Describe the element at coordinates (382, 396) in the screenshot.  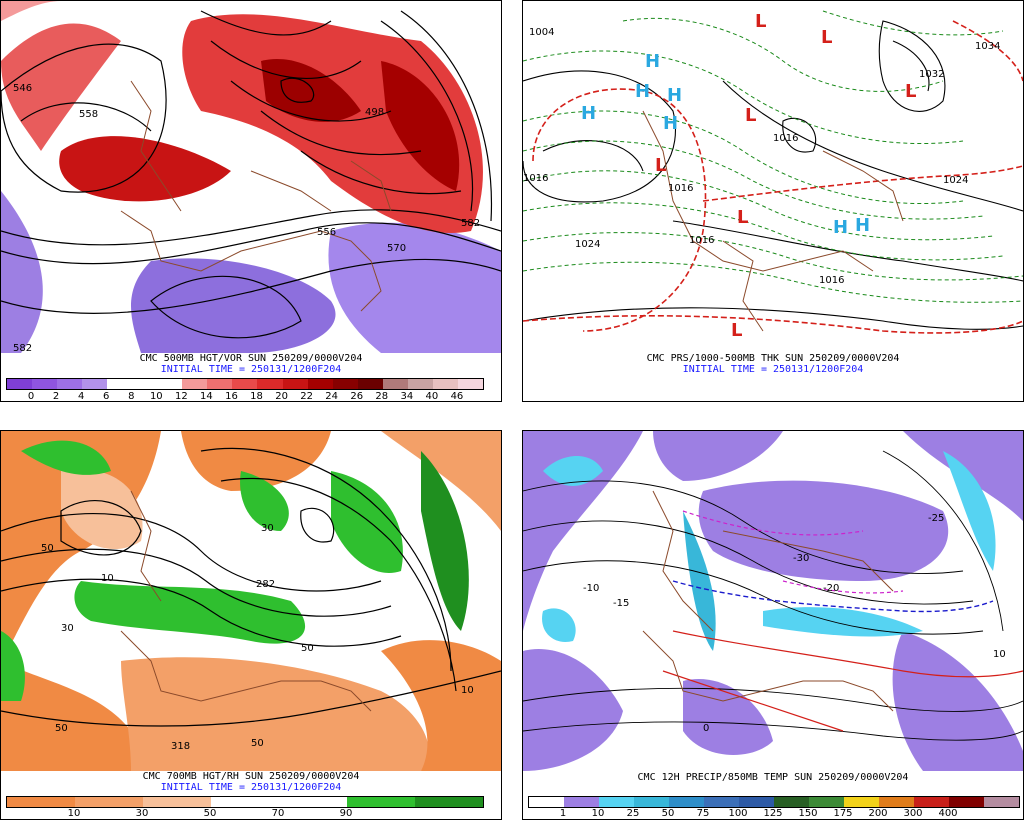
I see `colorbar-tick-label: 28` at that location.